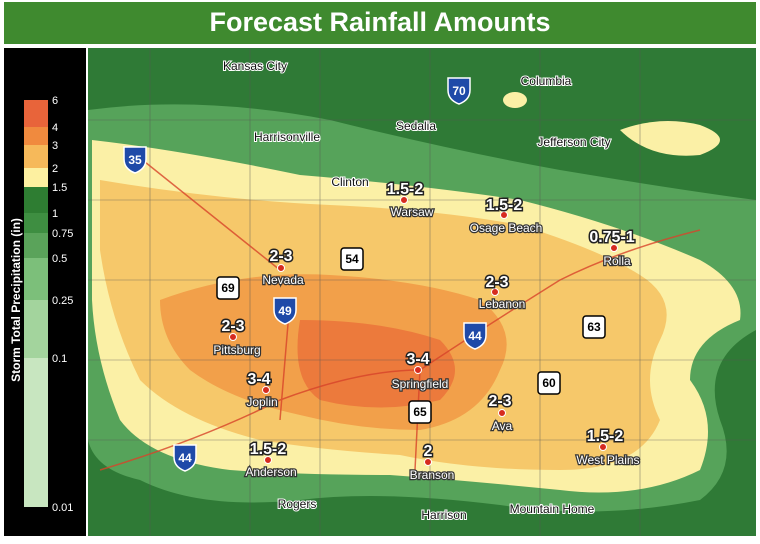  What do you see at coordinates (16, 300) in the screenshot?
I see `legend-title: Storm Total Precipitation (in)` at bounding box center [16, 300].